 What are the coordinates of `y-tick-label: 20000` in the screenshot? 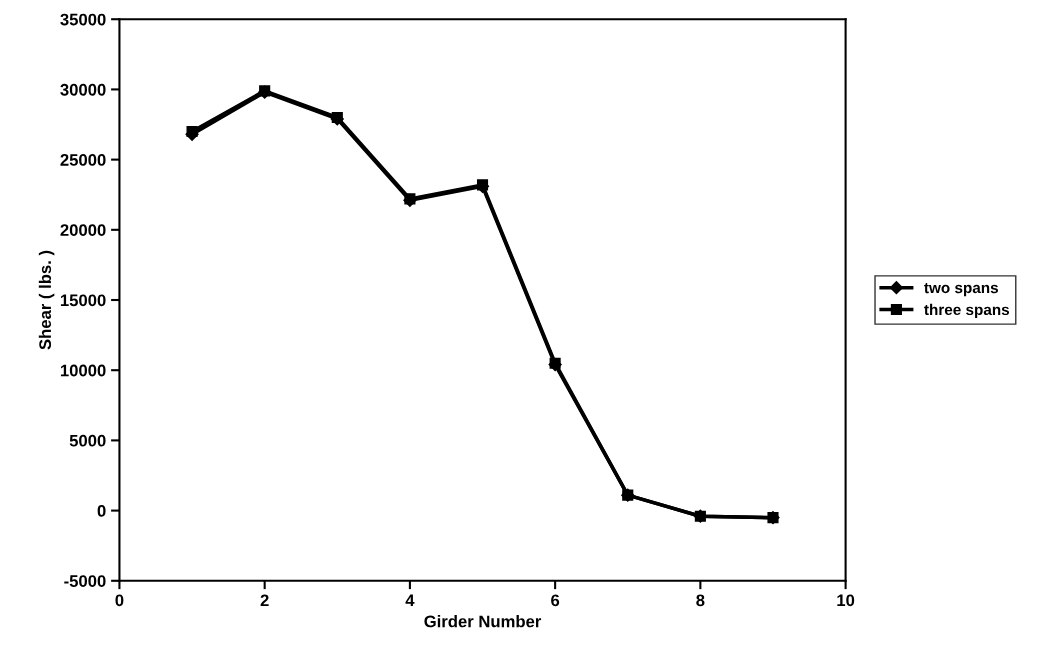 It's located at (83, 230).